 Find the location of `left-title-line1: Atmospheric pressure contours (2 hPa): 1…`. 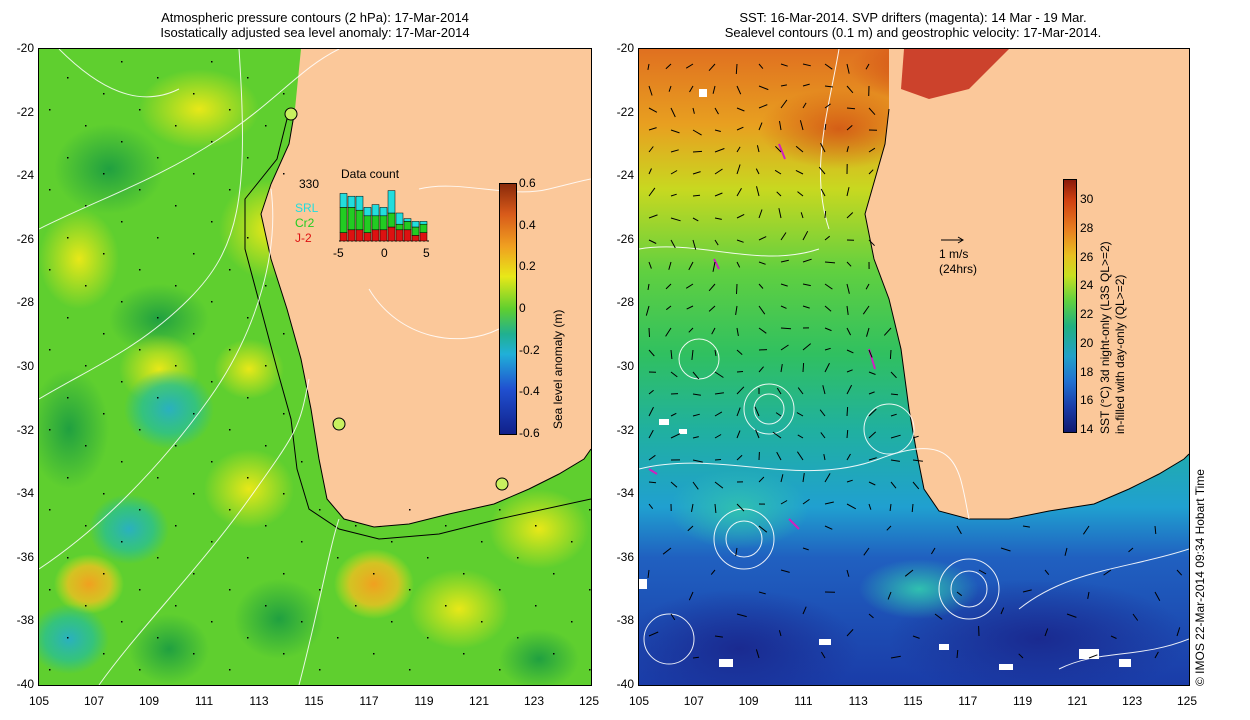

left-title-line1: Atmospheric pressure contours (2 hPa): 1… is located at coordinates (315, 17).